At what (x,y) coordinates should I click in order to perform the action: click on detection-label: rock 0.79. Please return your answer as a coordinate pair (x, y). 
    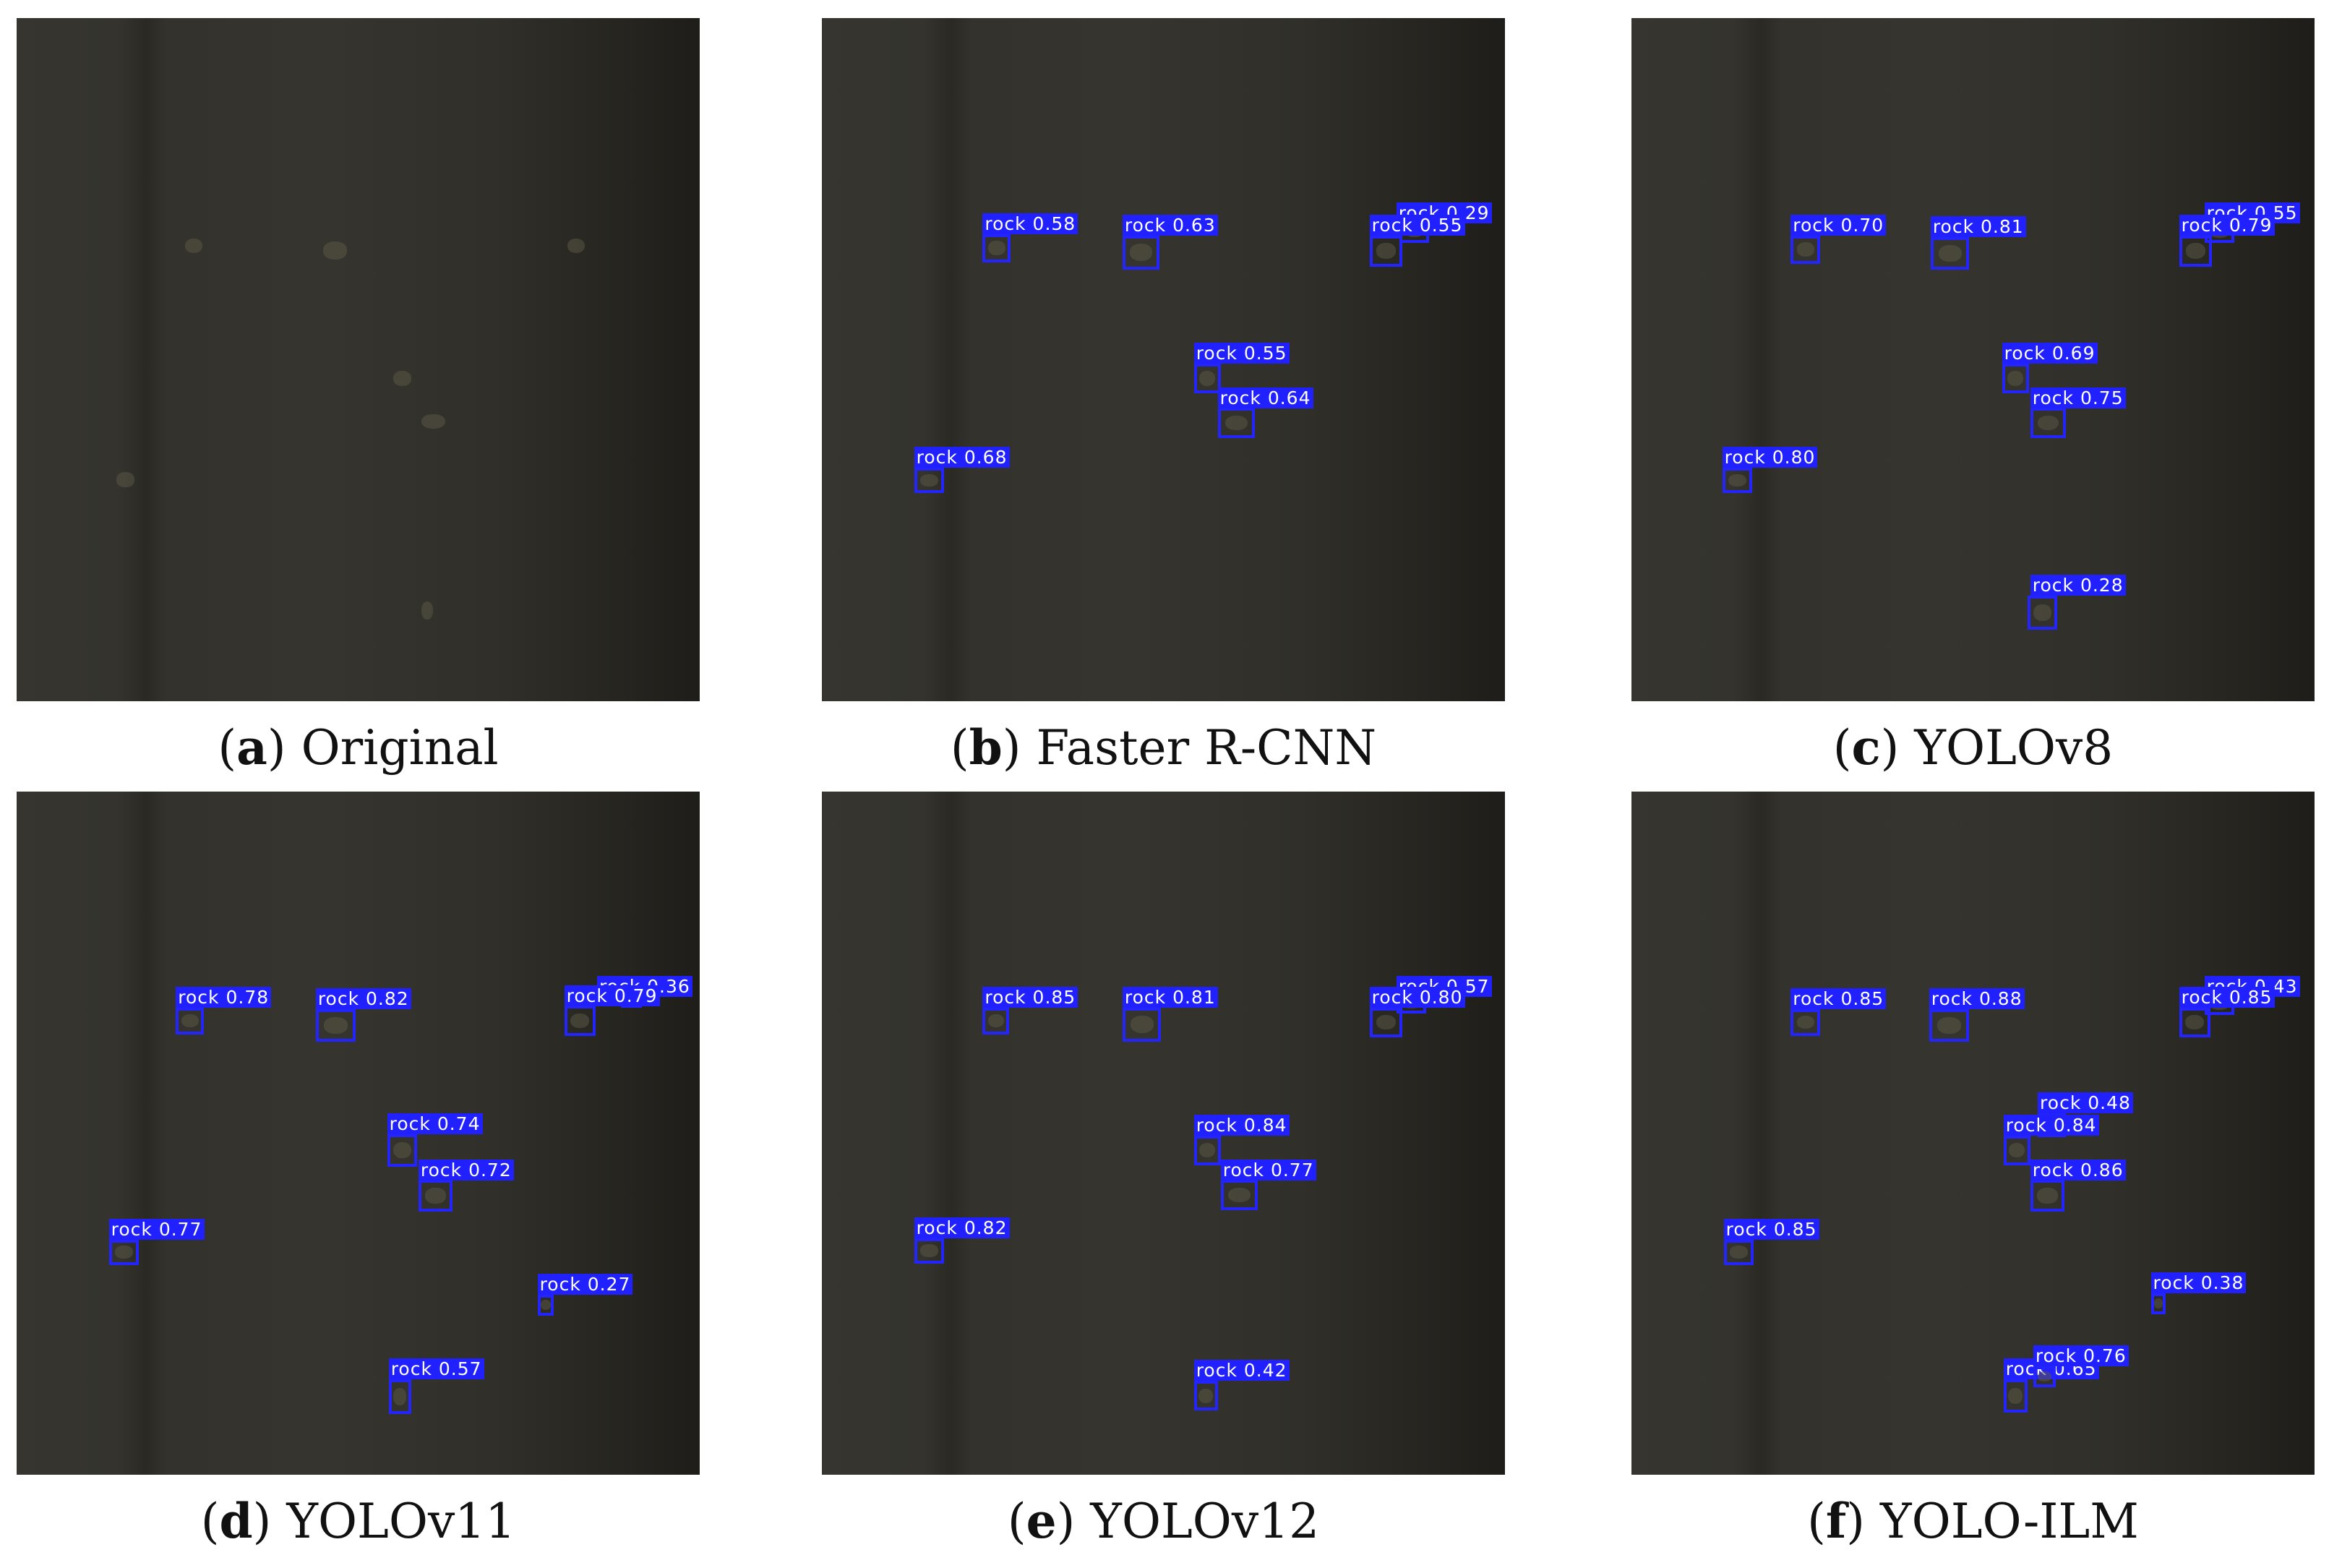
    Looking at the image, I should click on (612, 995).